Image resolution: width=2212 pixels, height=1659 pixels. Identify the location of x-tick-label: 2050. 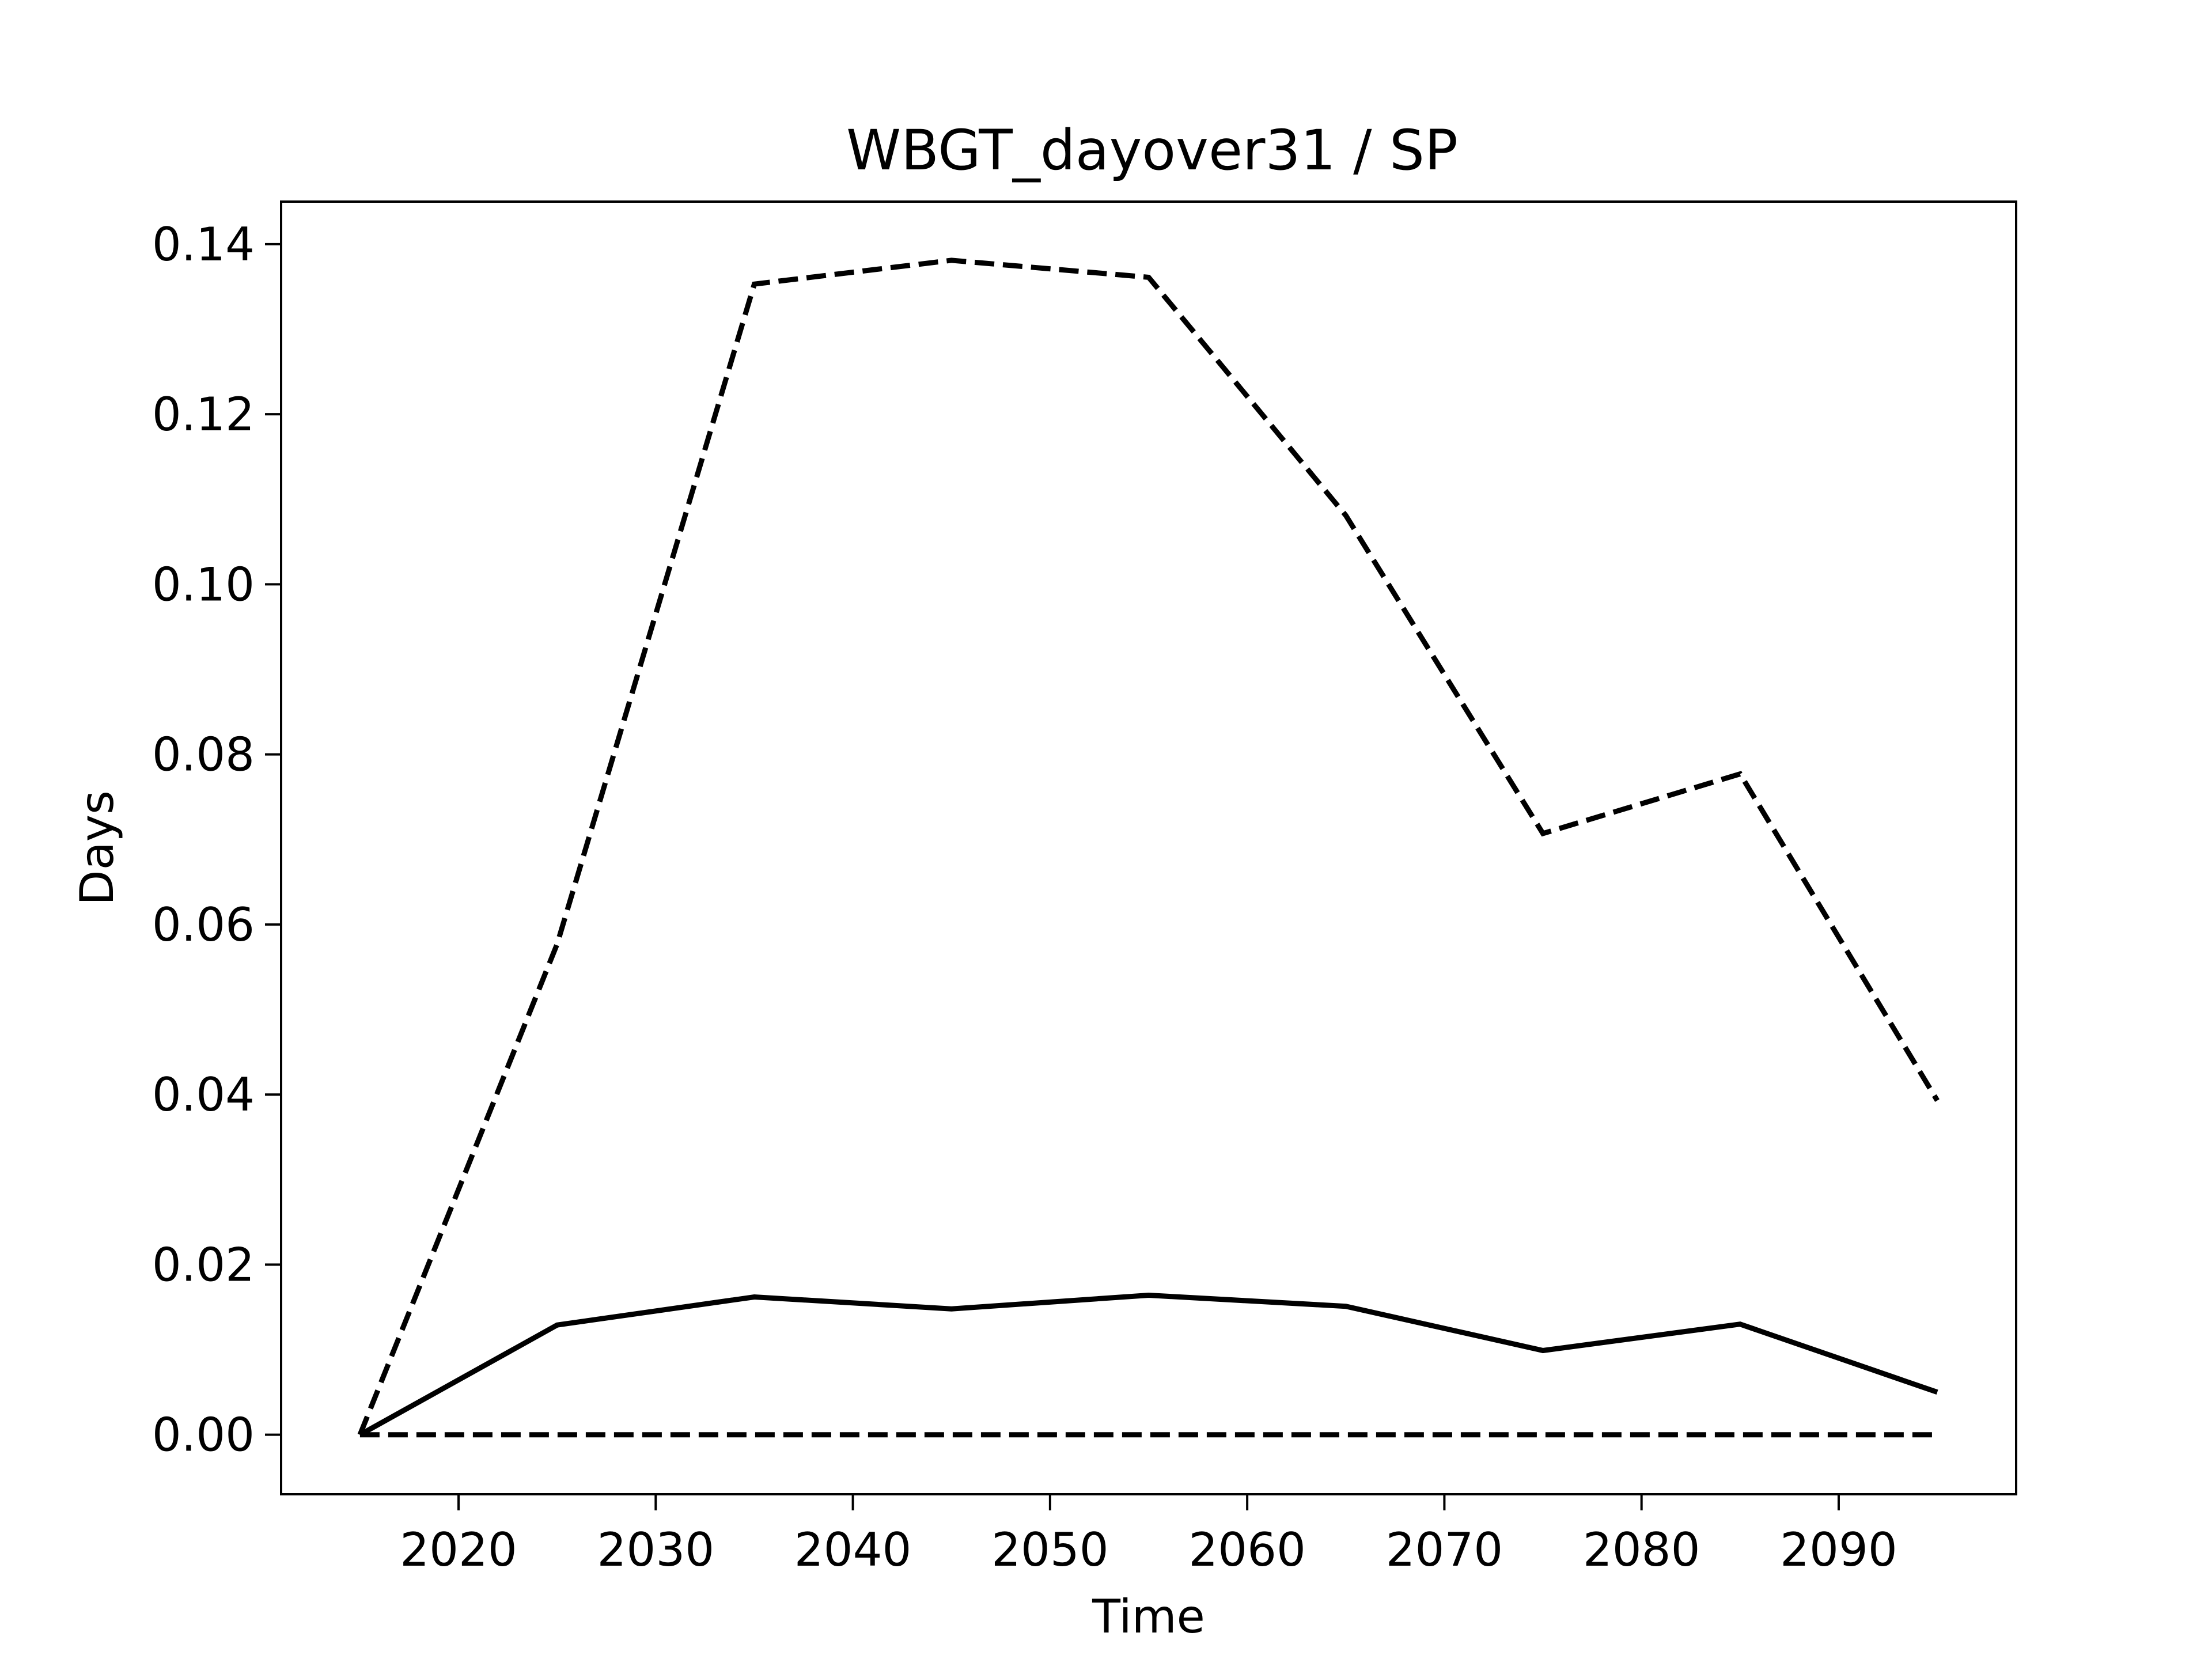
(1050, 1550).